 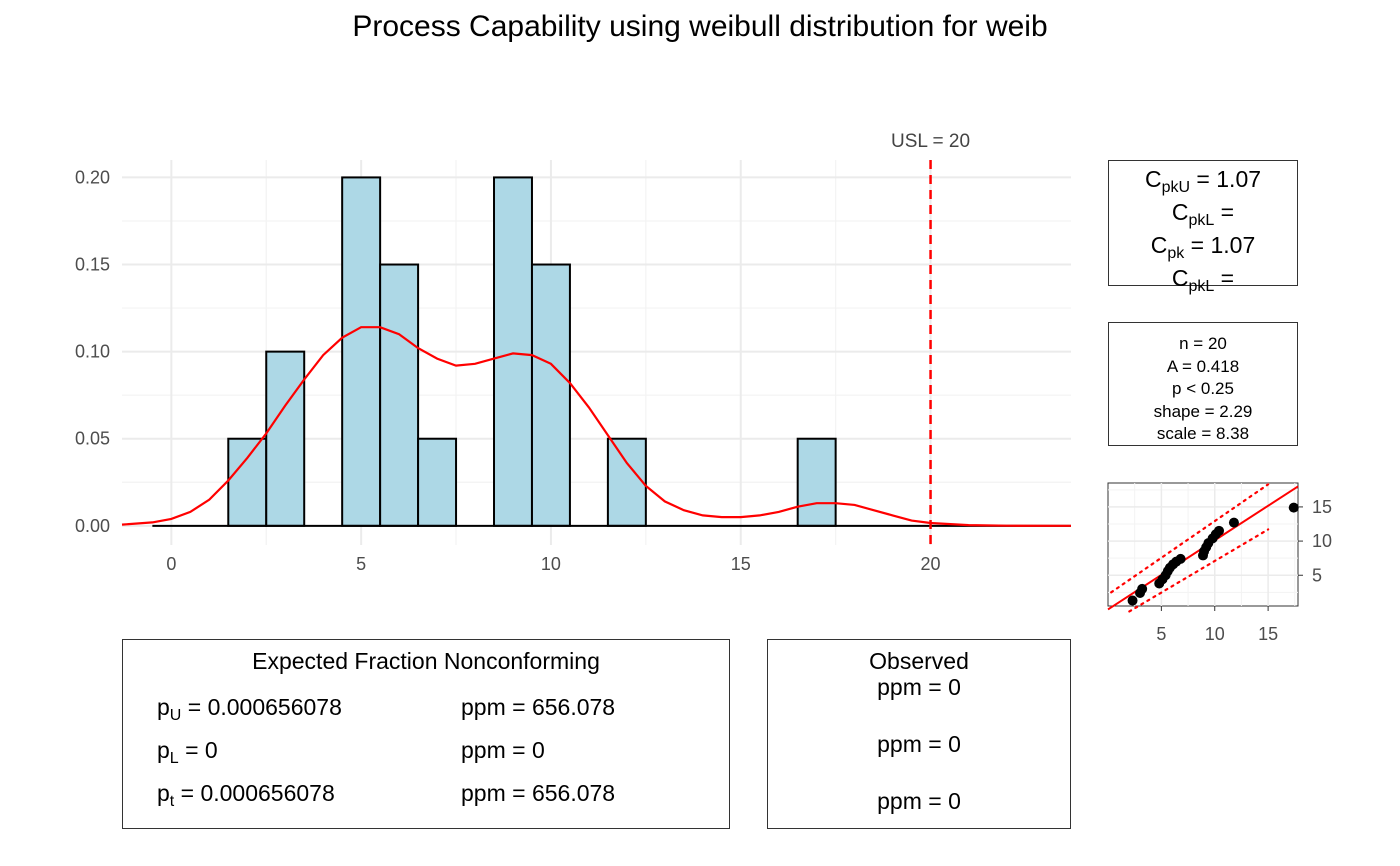 I want to click on probability-plot: 5 10 15 5 10 15, so click(x=1219, y=563).